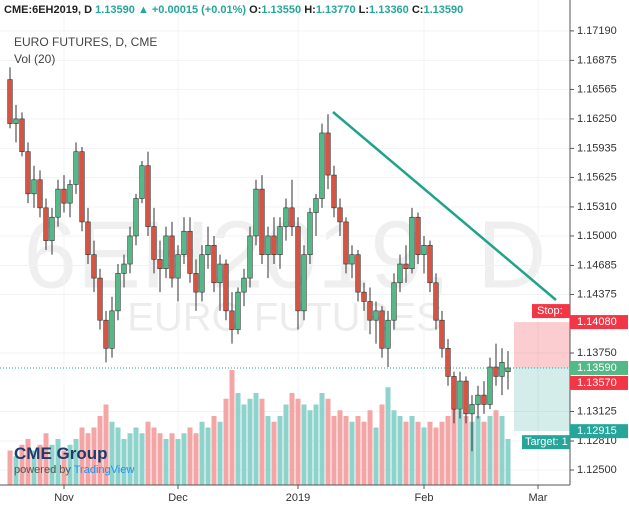  Describe the element at coordinates (443, 10) in the screenshot. I see `ohlc-value: 1.13590` at that location.